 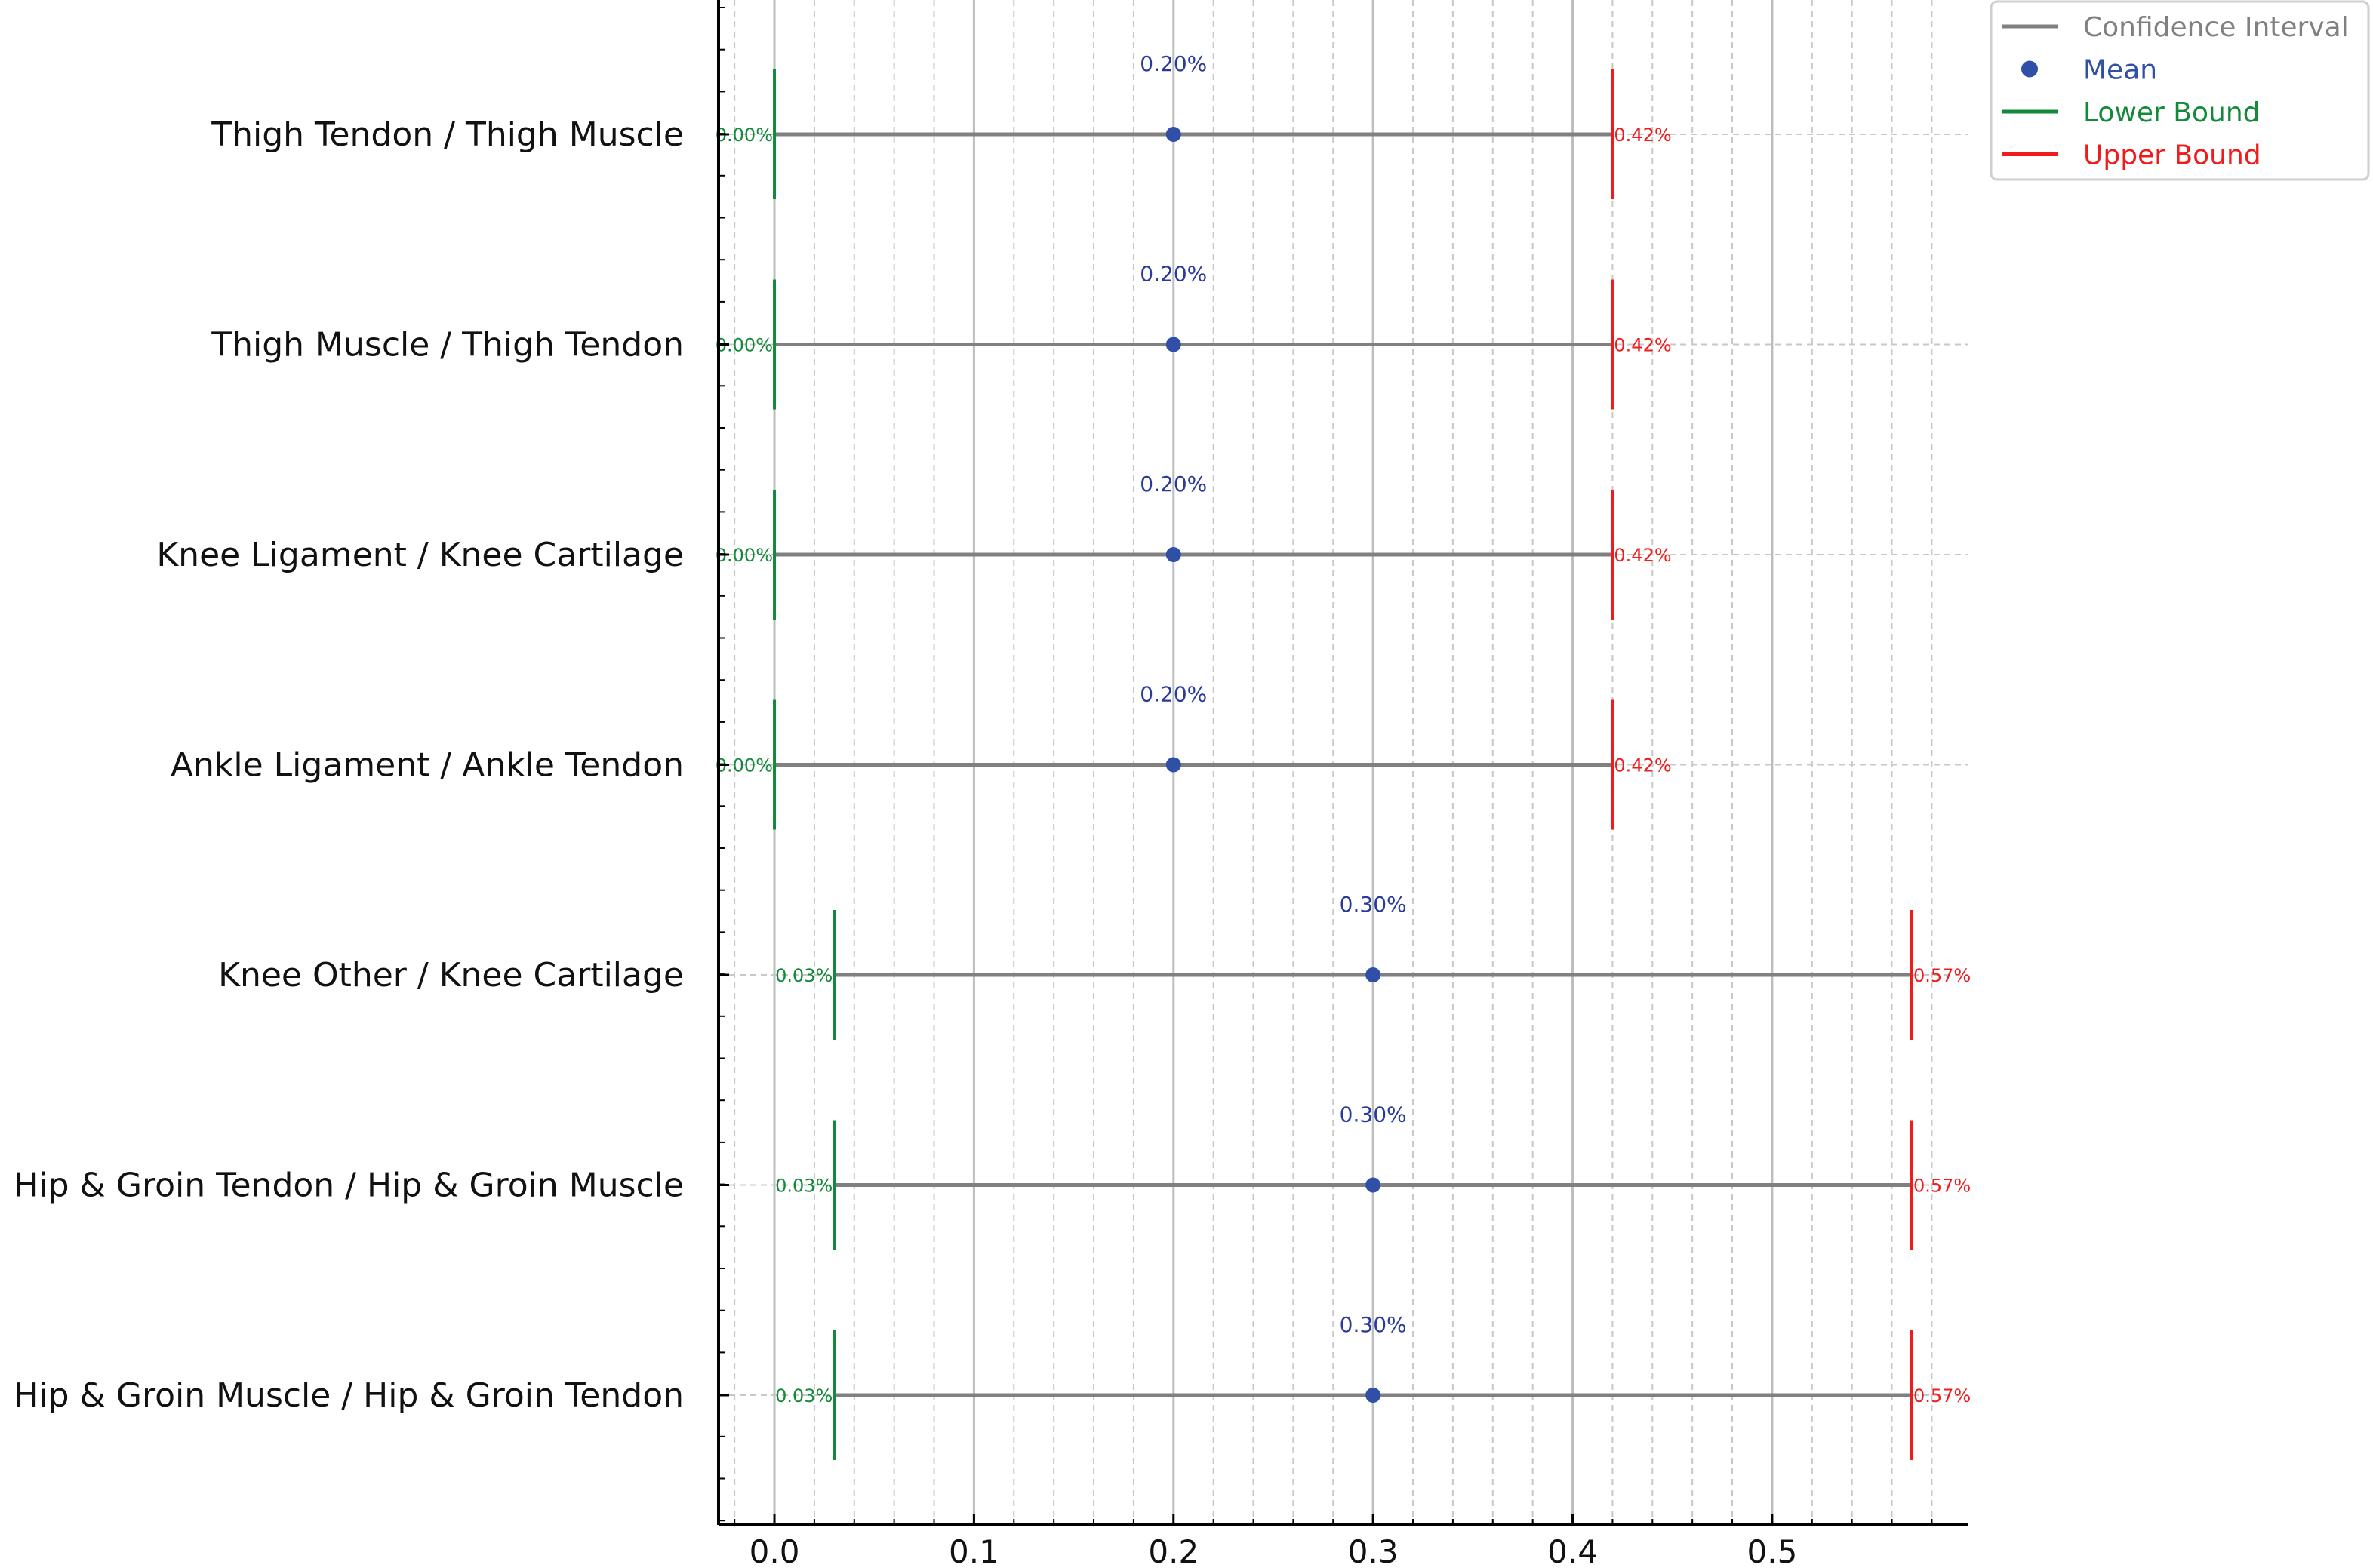 What do you see at coordinates (1173, 1549) in the screenshot?
I see `x-tick-label: 0.2` at bounding box center [1173, 1549].